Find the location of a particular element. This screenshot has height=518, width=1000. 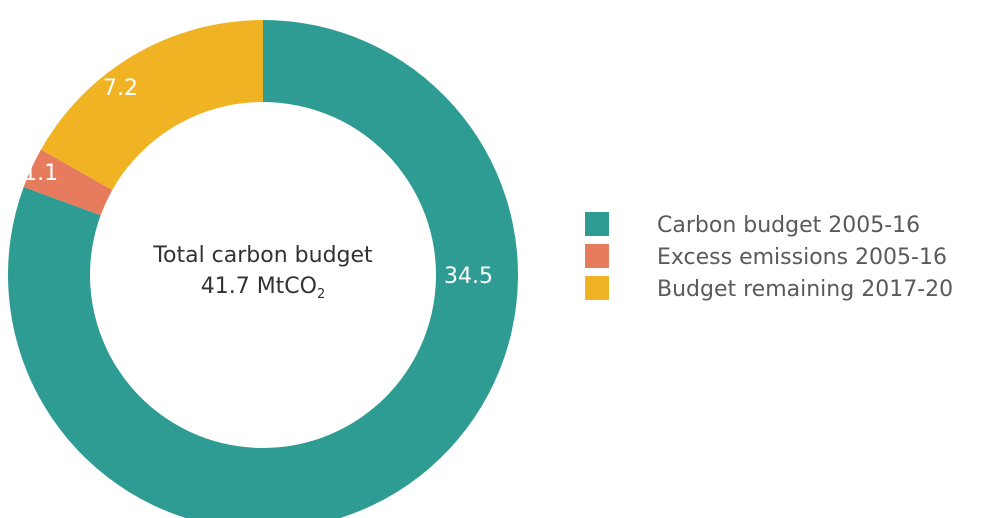

legend-label-carbon-budget-2005-16: Carbon budget 2005-16 is located at coordinates (788, 225).